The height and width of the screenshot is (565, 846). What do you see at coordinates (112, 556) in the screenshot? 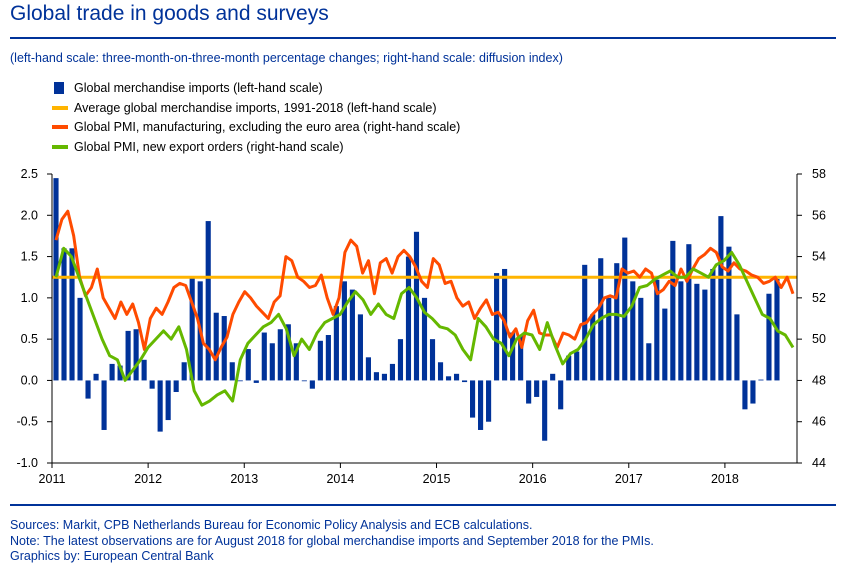
I see `footer-credit: Graphics by: European Central Bank` at bounding box center [112, 556].